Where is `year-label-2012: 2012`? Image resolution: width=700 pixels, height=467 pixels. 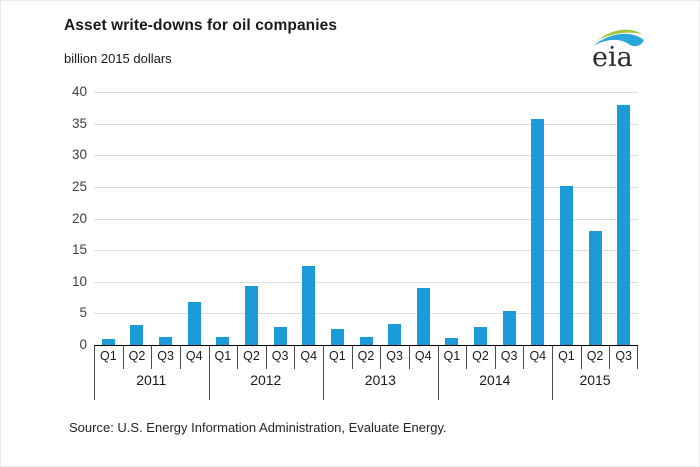
year-label-2012: 2012 is located at coordinates (266, 380).